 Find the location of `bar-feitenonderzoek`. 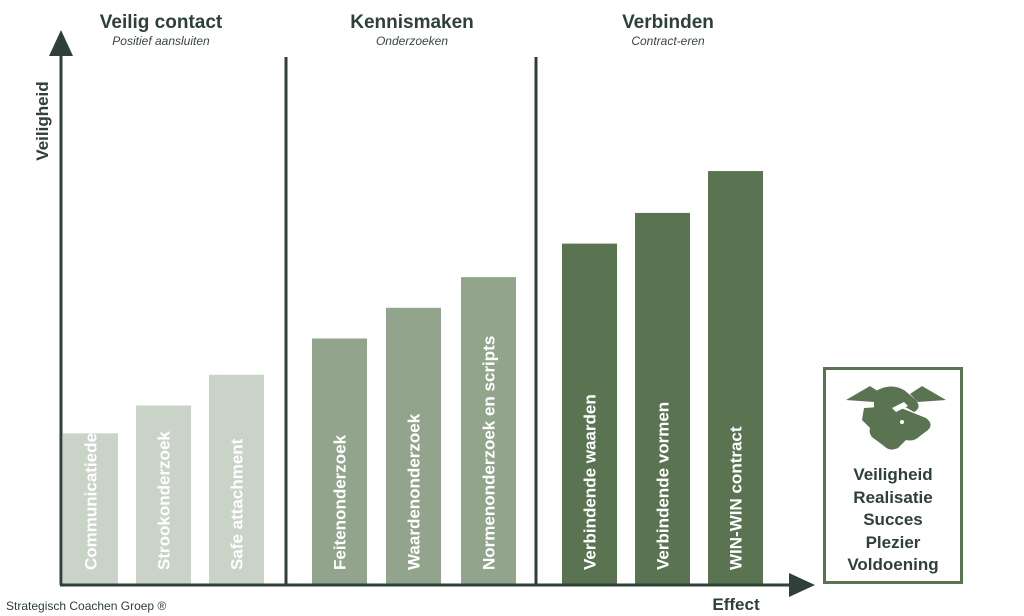

bar-feitenonderzoek is located at coordinates (339, 461).